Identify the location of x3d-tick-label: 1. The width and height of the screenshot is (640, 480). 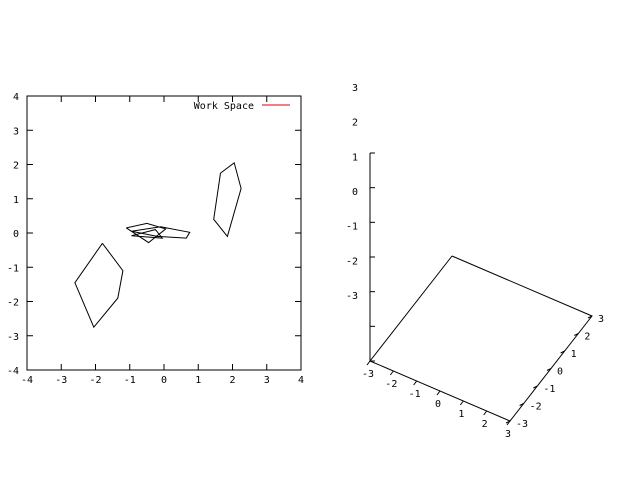
(461, 414).